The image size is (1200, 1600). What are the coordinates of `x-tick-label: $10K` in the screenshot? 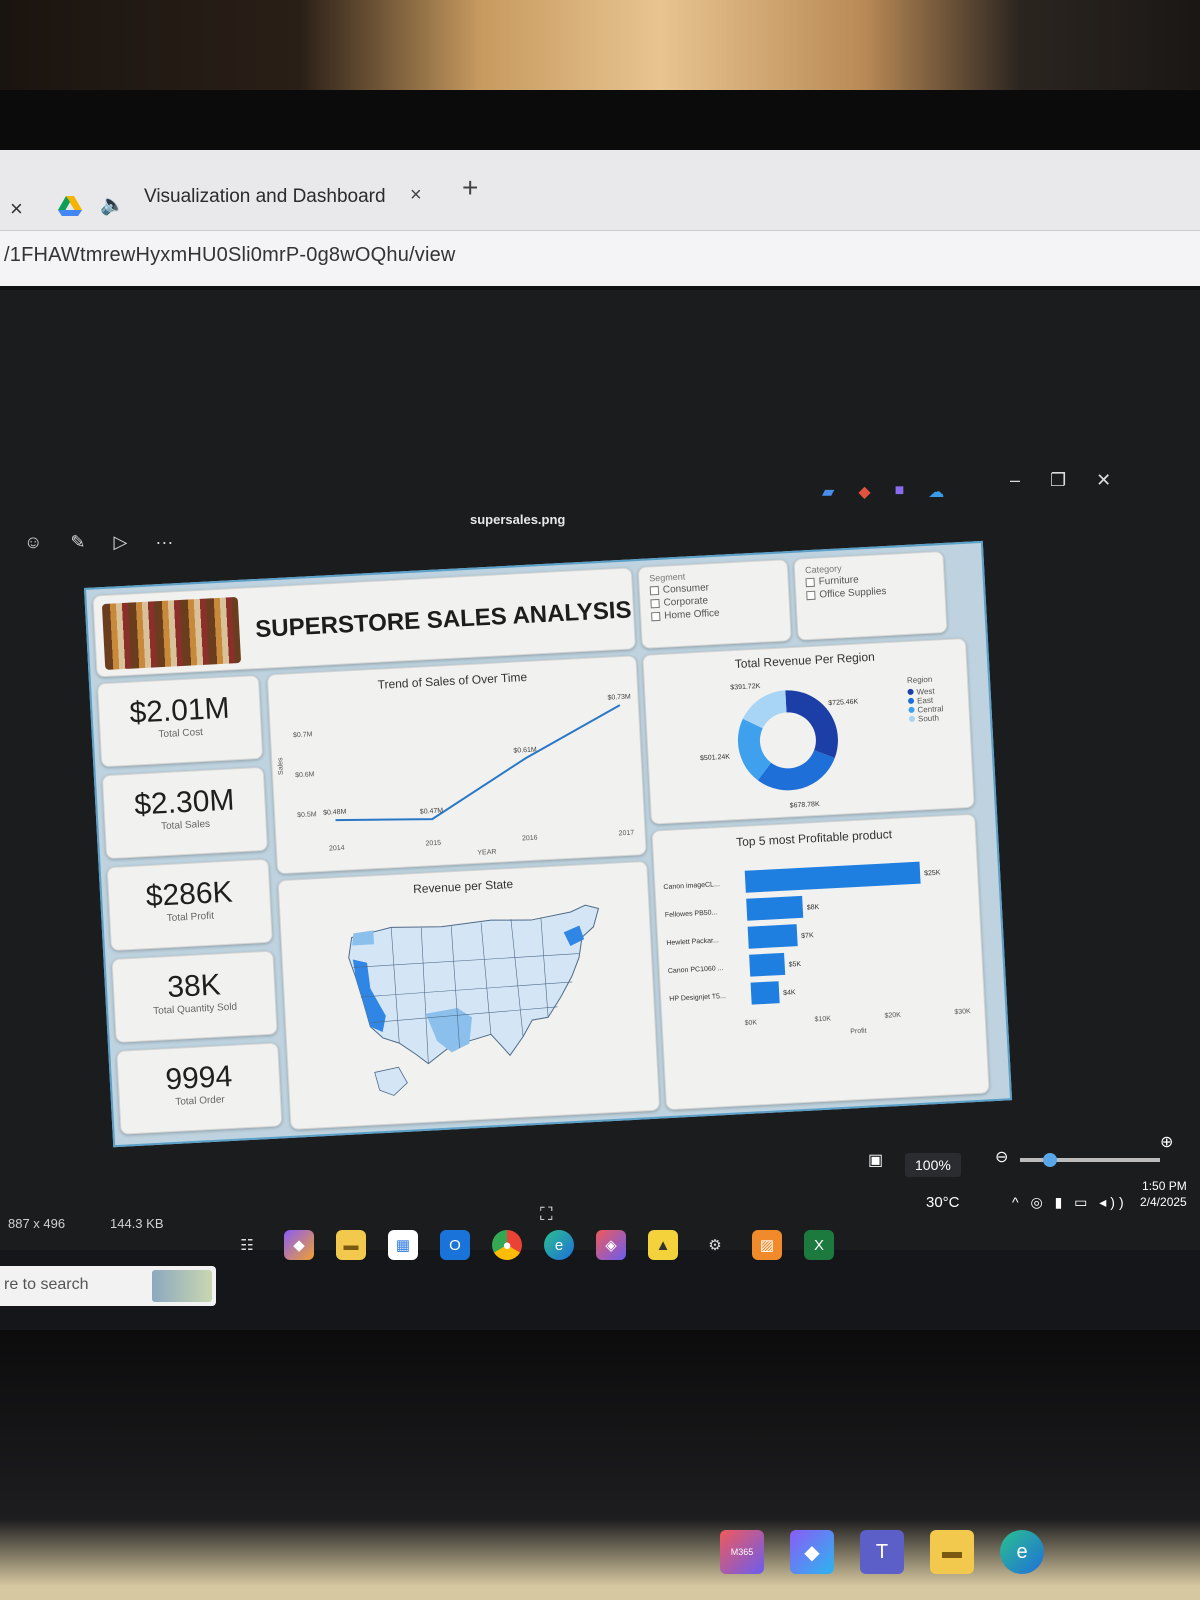 It's located at (822, 1019).